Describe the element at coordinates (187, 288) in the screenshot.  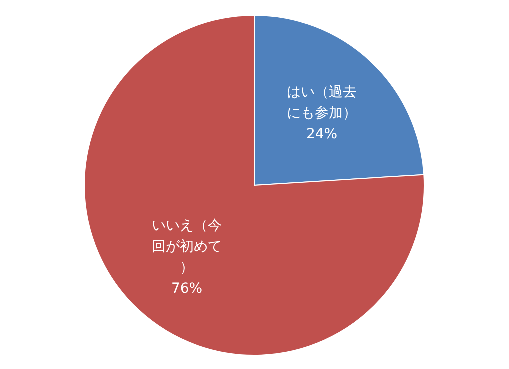
I see `data-label: 76%` at that location.